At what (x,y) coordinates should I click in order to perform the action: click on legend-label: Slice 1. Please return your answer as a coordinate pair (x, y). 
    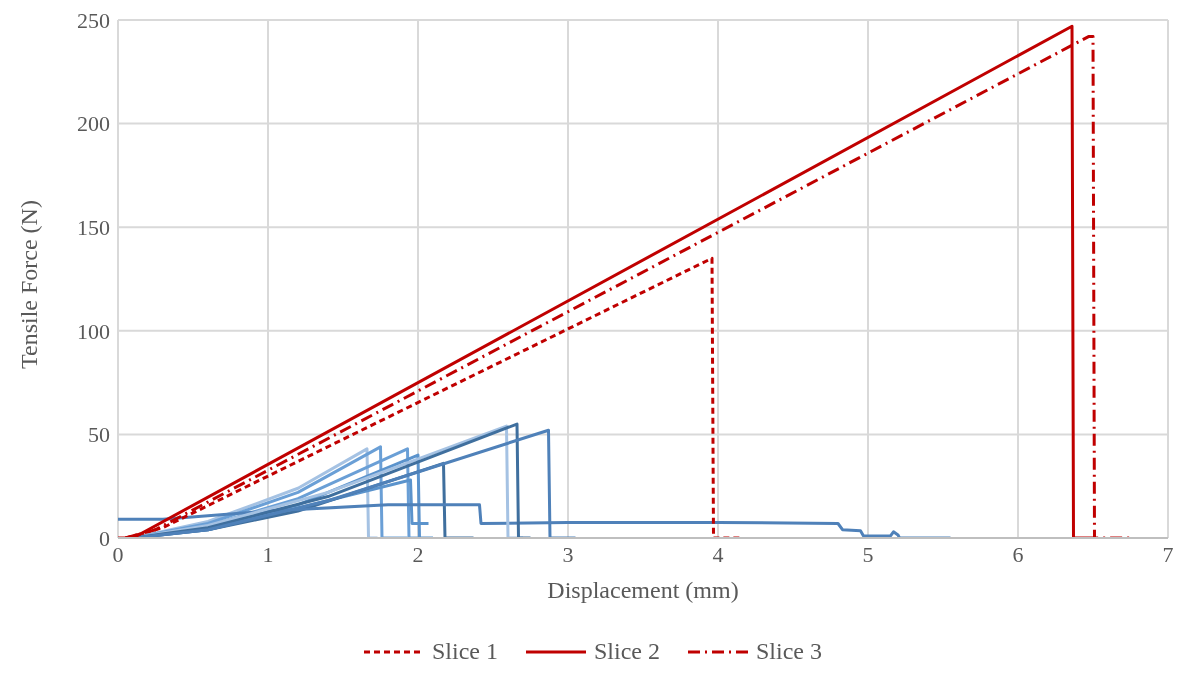
    Looking at the image, I should click on (465, 651).